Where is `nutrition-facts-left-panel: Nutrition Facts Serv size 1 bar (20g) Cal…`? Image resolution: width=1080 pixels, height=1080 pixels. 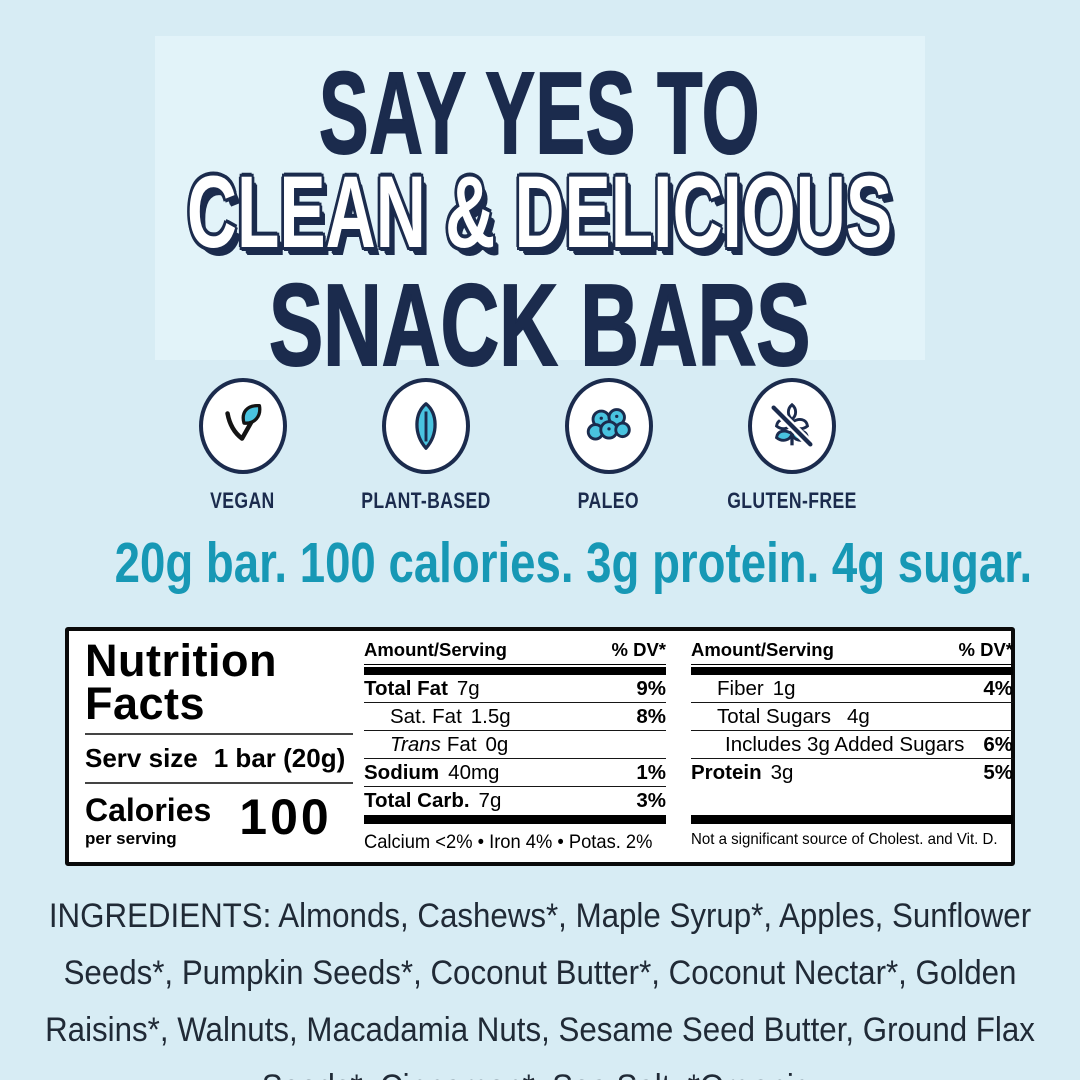
nutrition-facts-left-panel: Nutrition Facts Serv size 1 bar (20g) Cal… is located at coordinates (219, 742).